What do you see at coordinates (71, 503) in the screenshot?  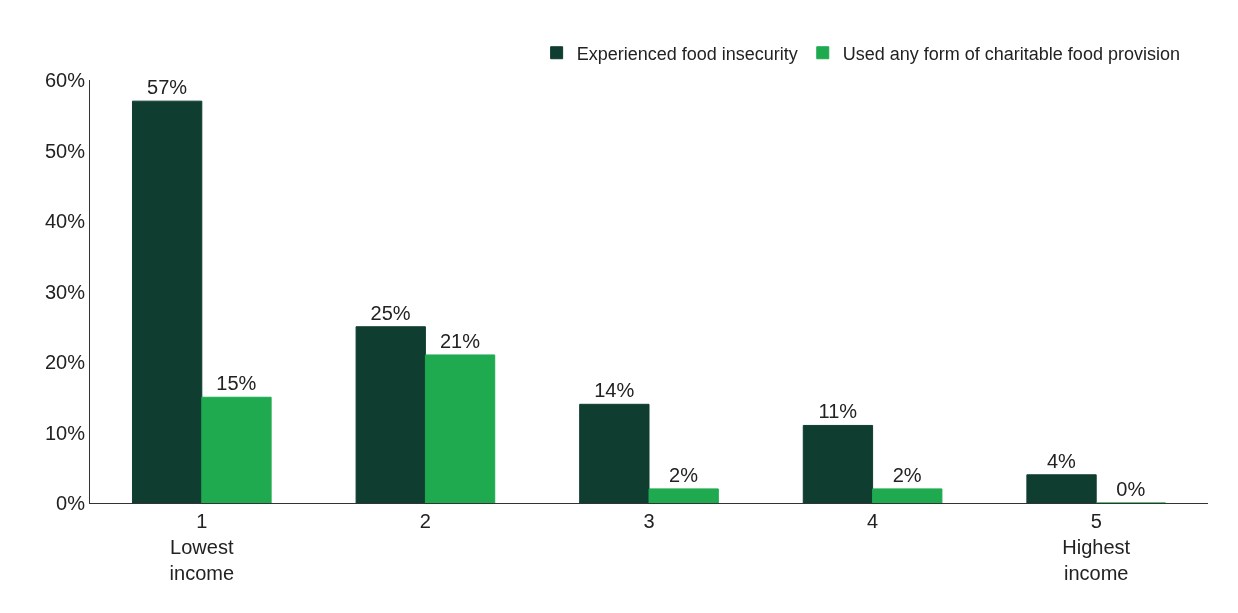 I see `y-tick-label: 0%` at bounding box center [71, 503].